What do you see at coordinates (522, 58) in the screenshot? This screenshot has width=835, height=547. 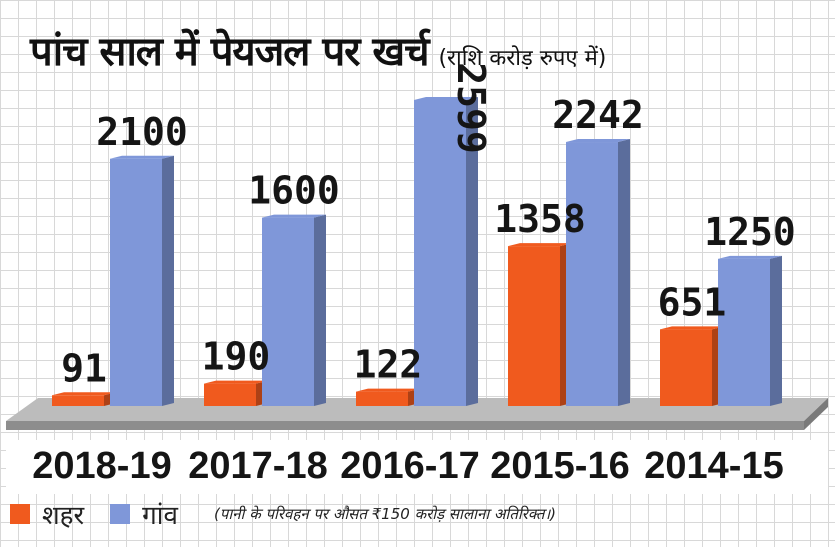 I see `chart-subtitle: (राशि करोड़ रुपए में)` at bounding box center [522, 58].